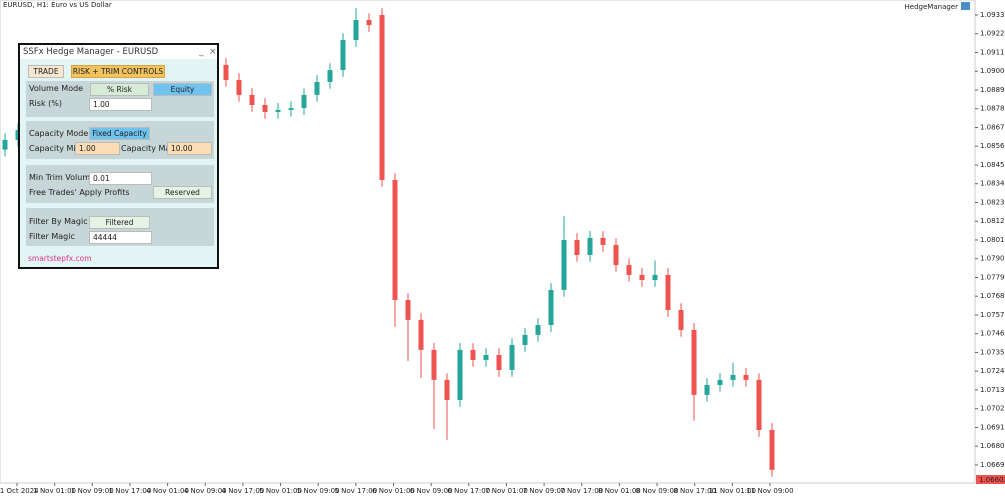 Image resolution: width=1005 pixels, height=498 pixels. What do you see at coordinates (118, 52) in the screenshot?
I see `panel-titlebar: SSFx Hedge Manager - EURUSD _ ×` at bounding box center [118, 52].